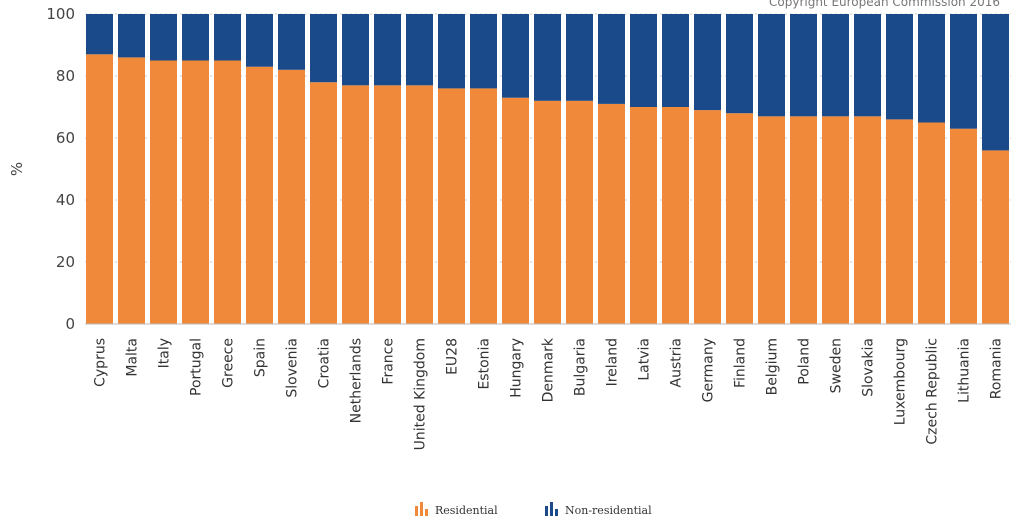 The image size is (1011, 519). What do you see at coordinates (357, 380) in the screenshot?
I see `x-tick-label: Netherlands` at bounding box center [357, 380].